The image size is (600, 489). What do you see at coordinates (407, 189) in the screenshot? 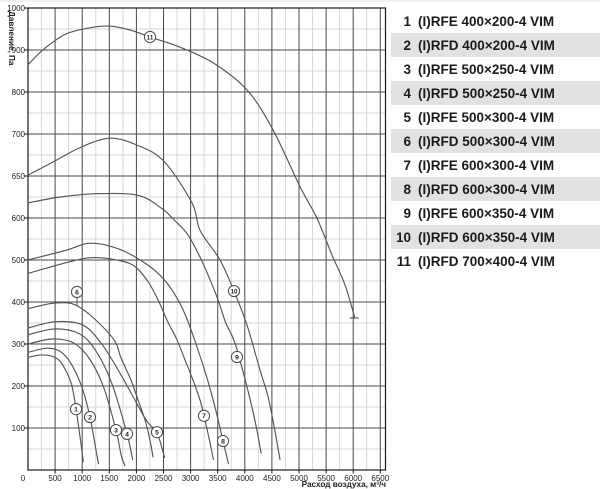
I see `legend-row-number: 8` at bounding box center [407, 189].